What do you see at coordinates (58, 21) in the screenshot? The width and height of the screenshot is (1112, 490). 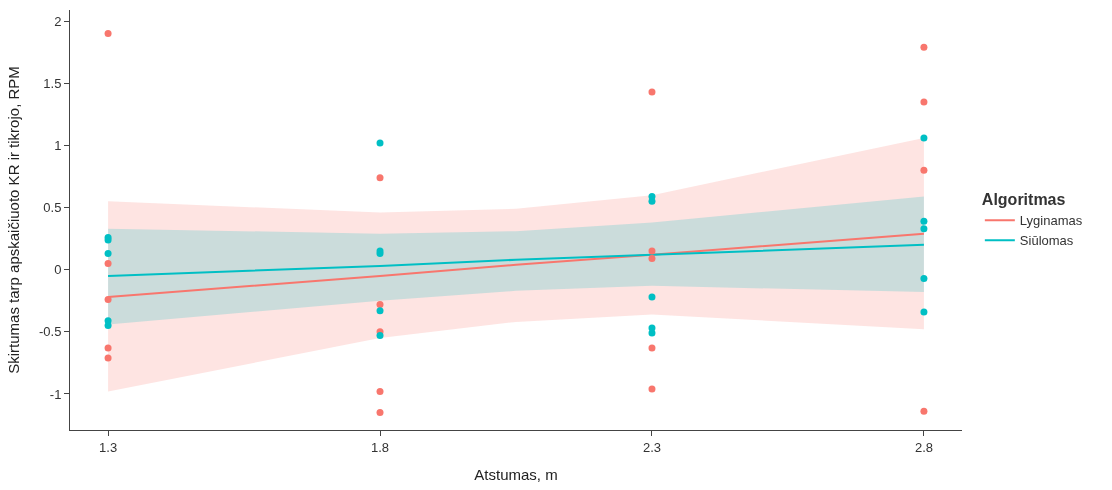 I see `y-tick-label: 2` at bounding box center [58, 21].